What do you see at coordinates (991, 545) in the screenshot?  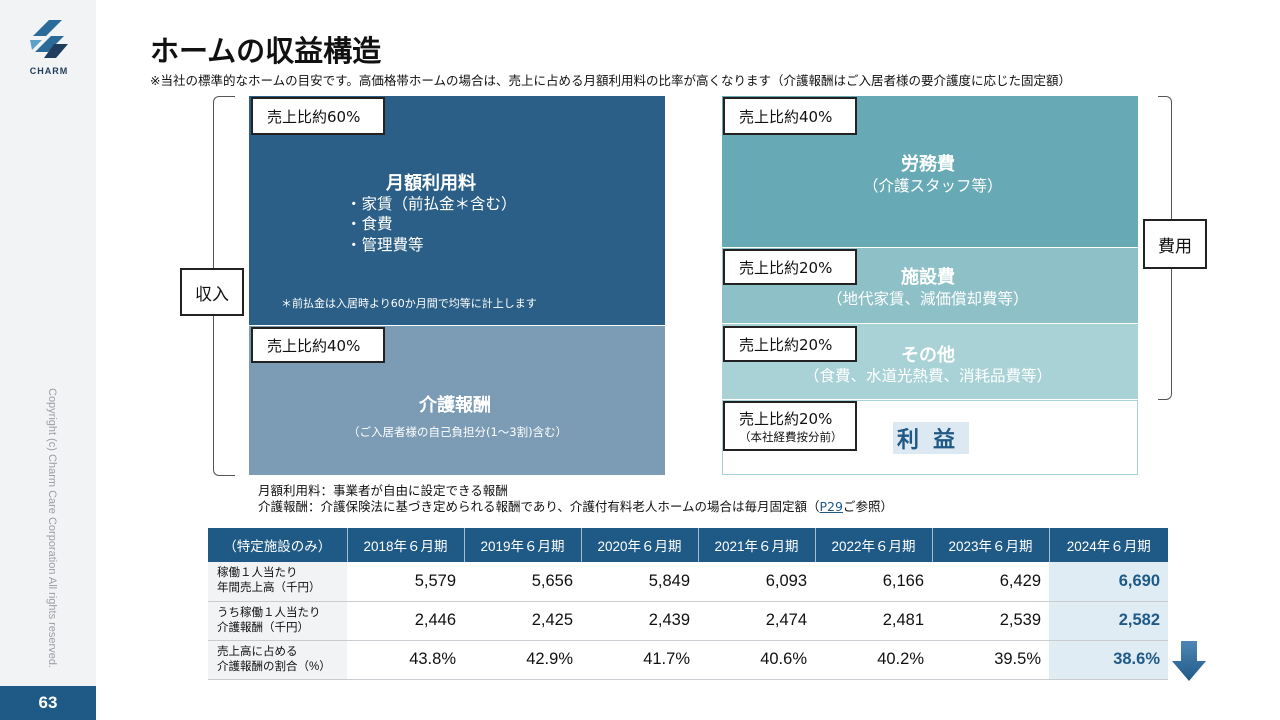 I see `table-header-cell: 2023年６月期` at bounding box center [991, 545].